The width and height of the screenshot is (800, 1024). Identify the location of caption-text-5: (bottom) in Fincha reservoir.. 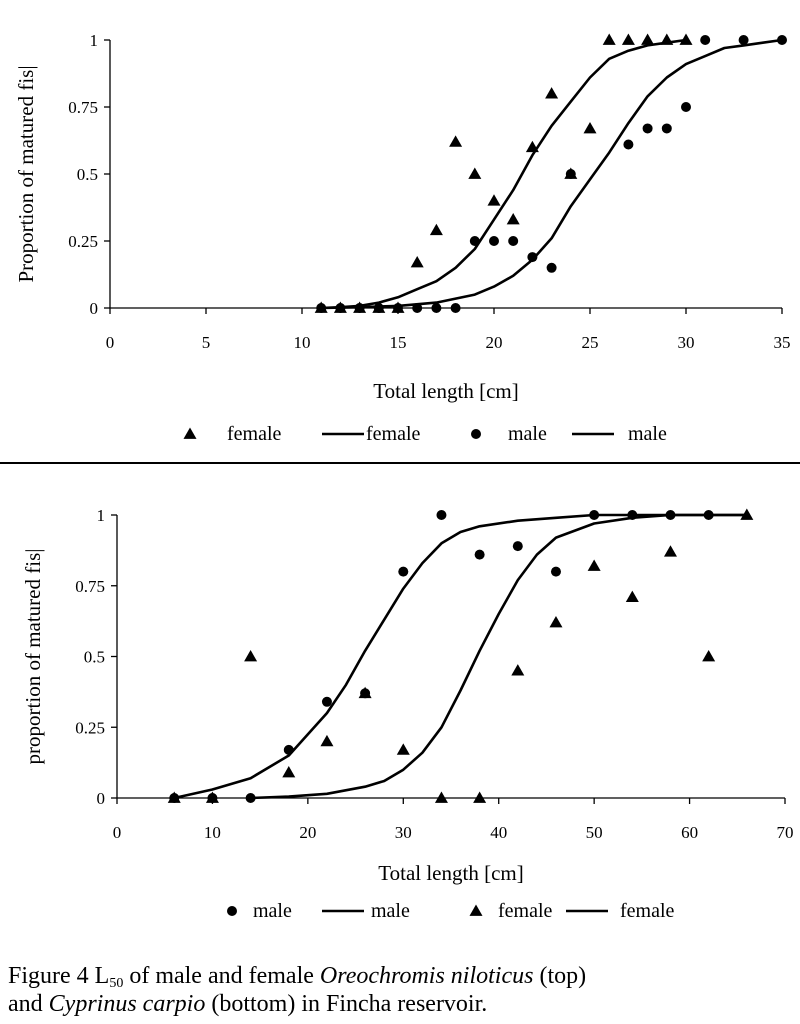
(346, 1004).